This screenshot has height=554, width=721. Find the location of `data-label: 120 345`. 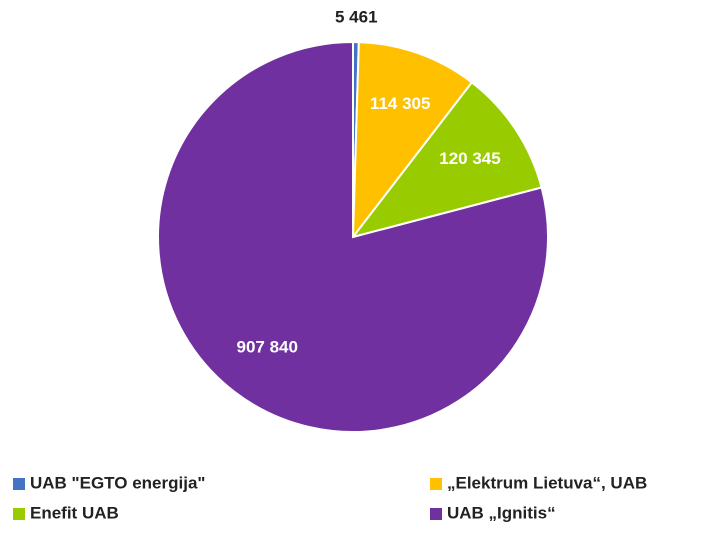

data-label: 120 345 is located at coordinates (469, 158).